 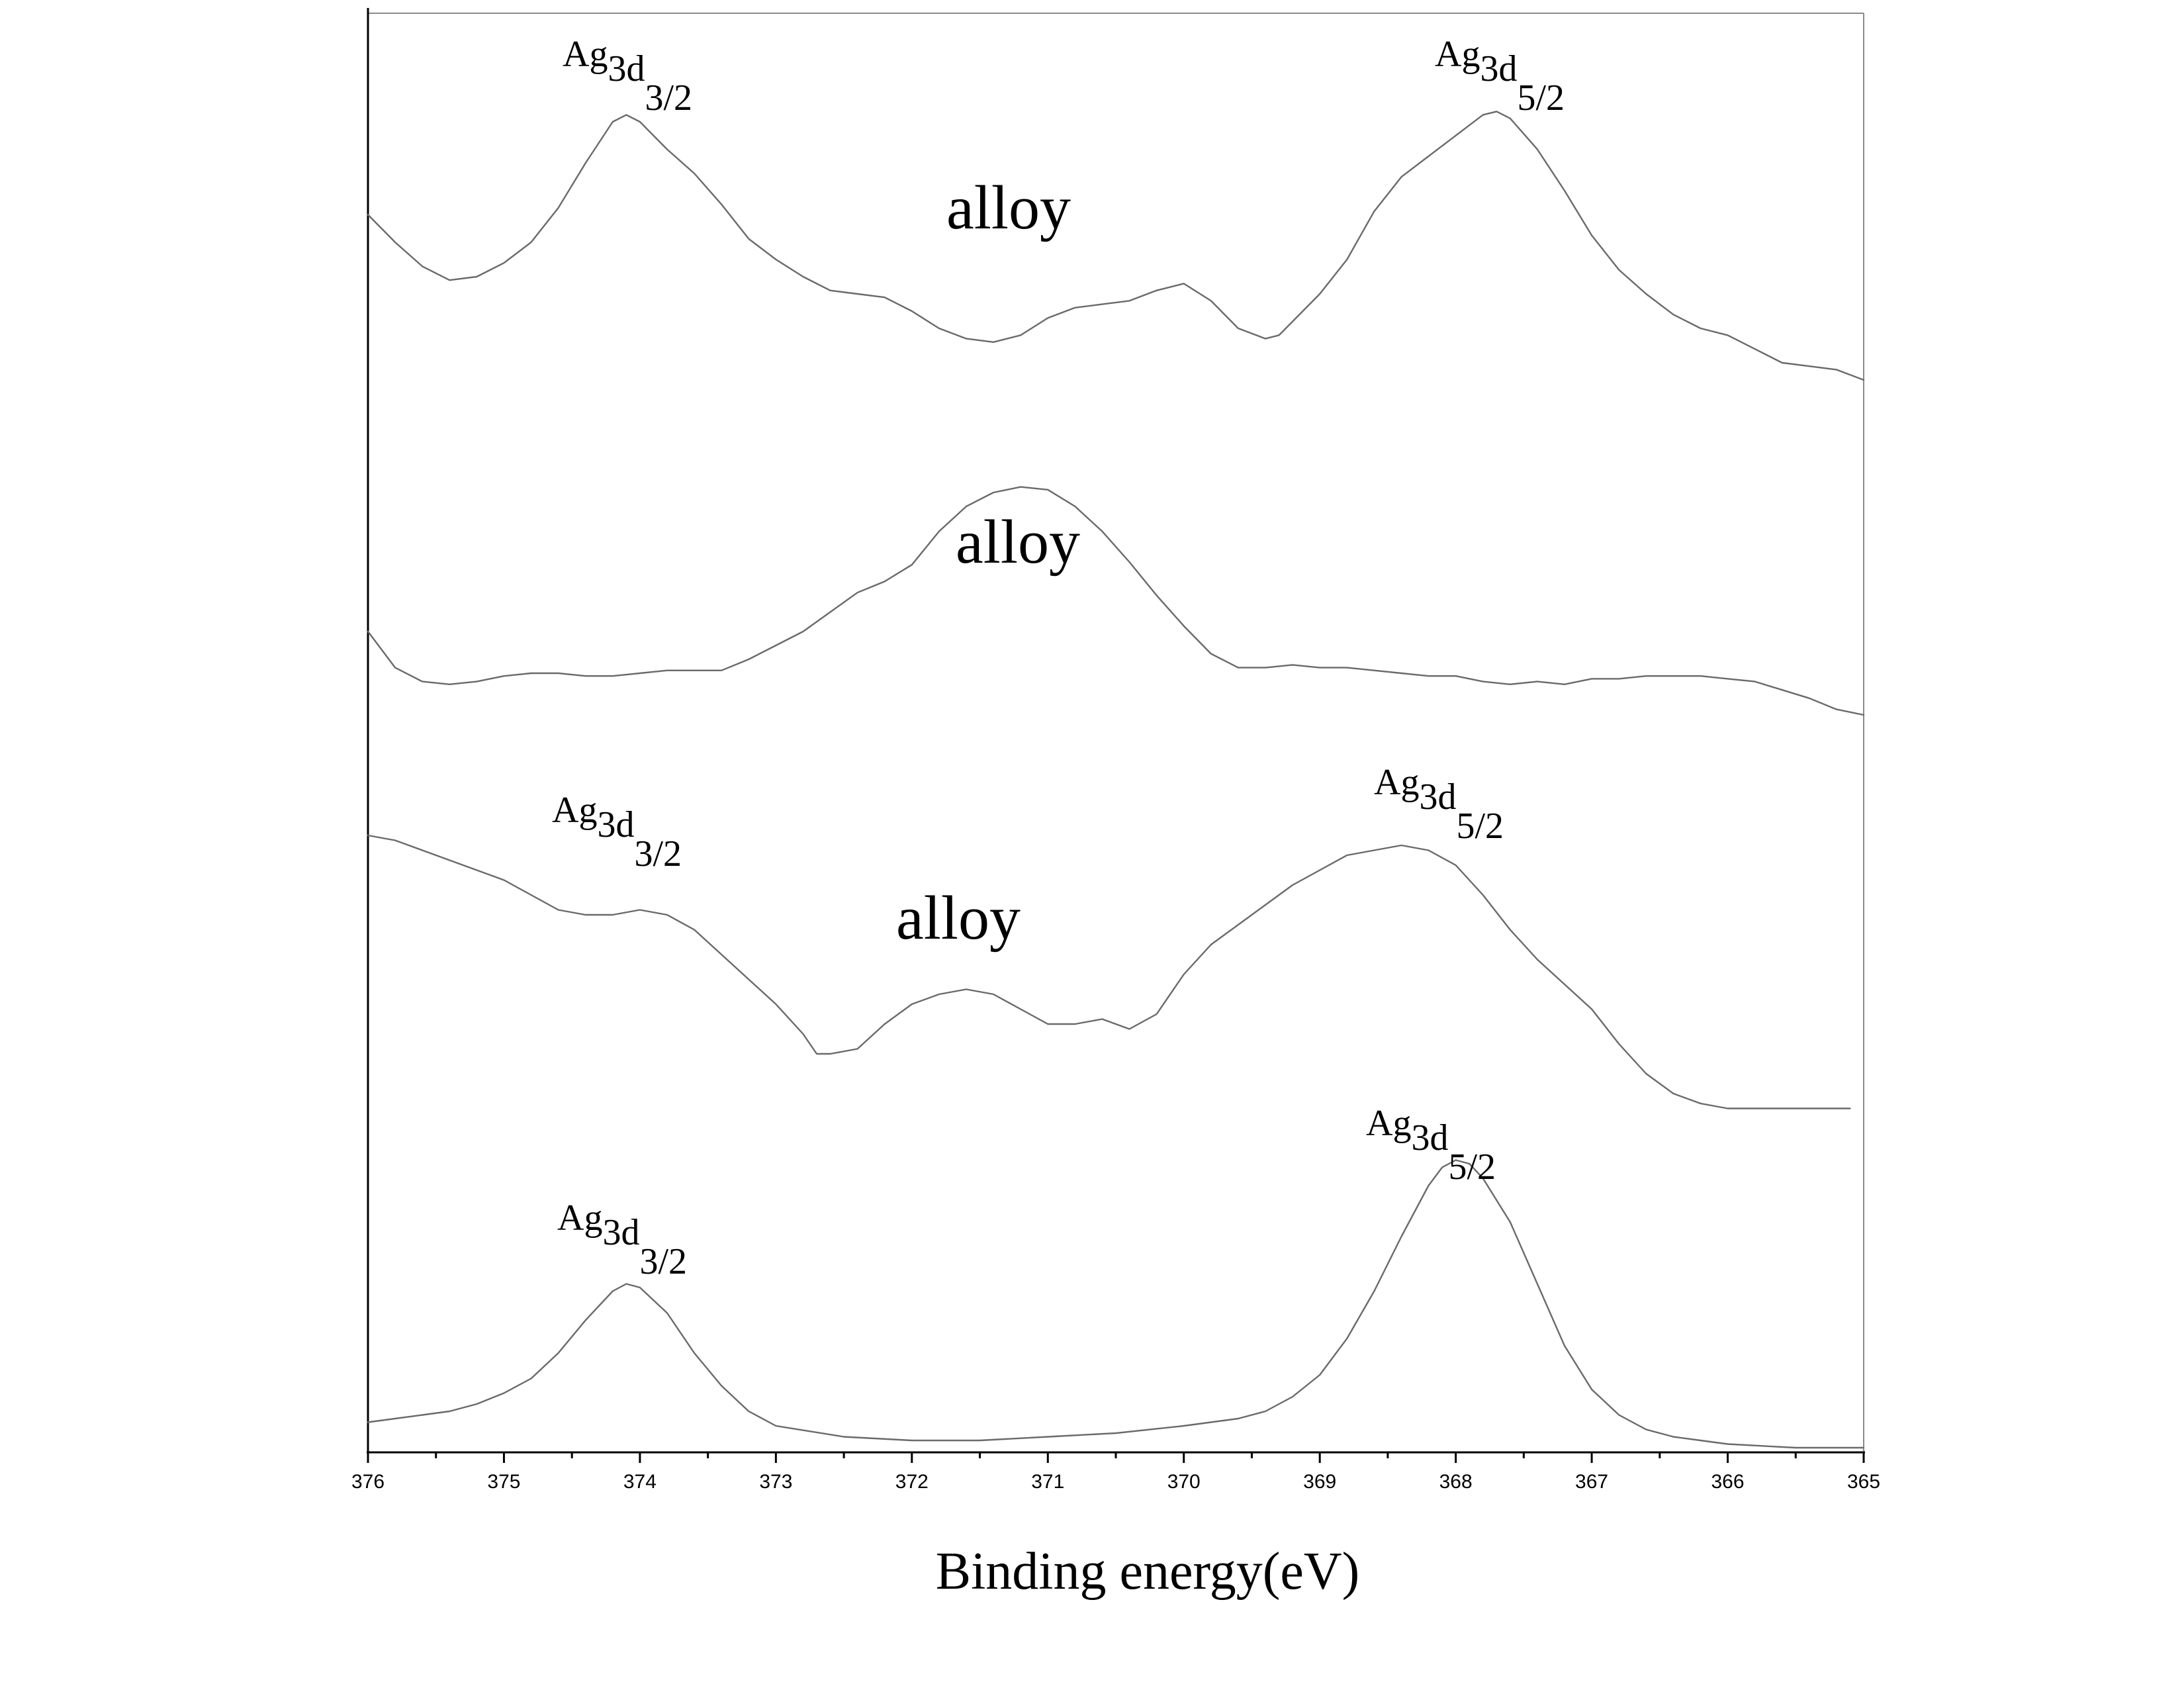 I want to click on x-axis-ticks, so click(x=1116, y=1457).